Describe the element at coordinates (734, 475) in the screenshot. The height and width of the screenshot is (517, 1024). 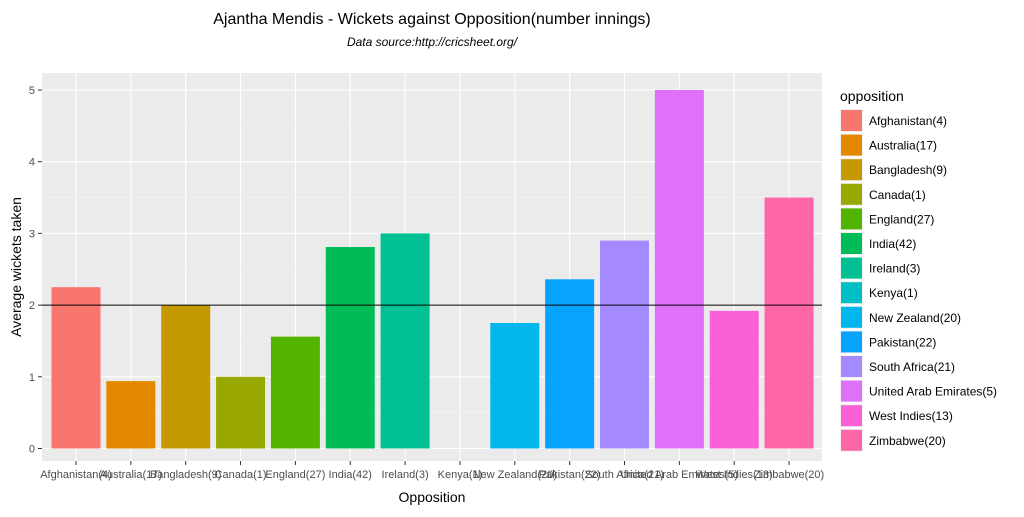
I see `x-tick-label: West Indies(13)` at that location.